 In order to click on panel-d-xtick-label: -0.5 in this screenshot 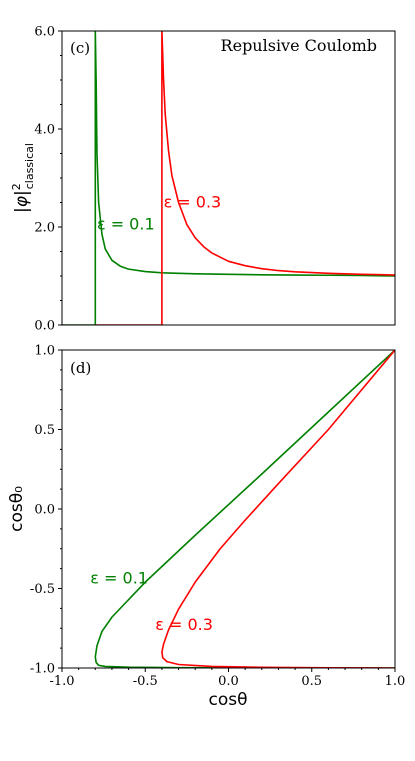, I will do `click(145, 681)`.